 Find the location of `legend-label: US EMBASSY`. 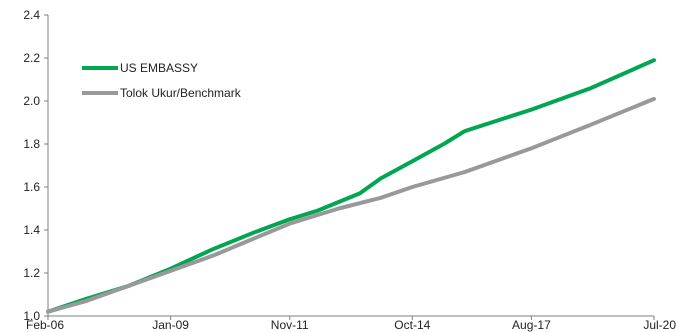

legend-label: US EMBASSY is located at coordinates (159, 68).